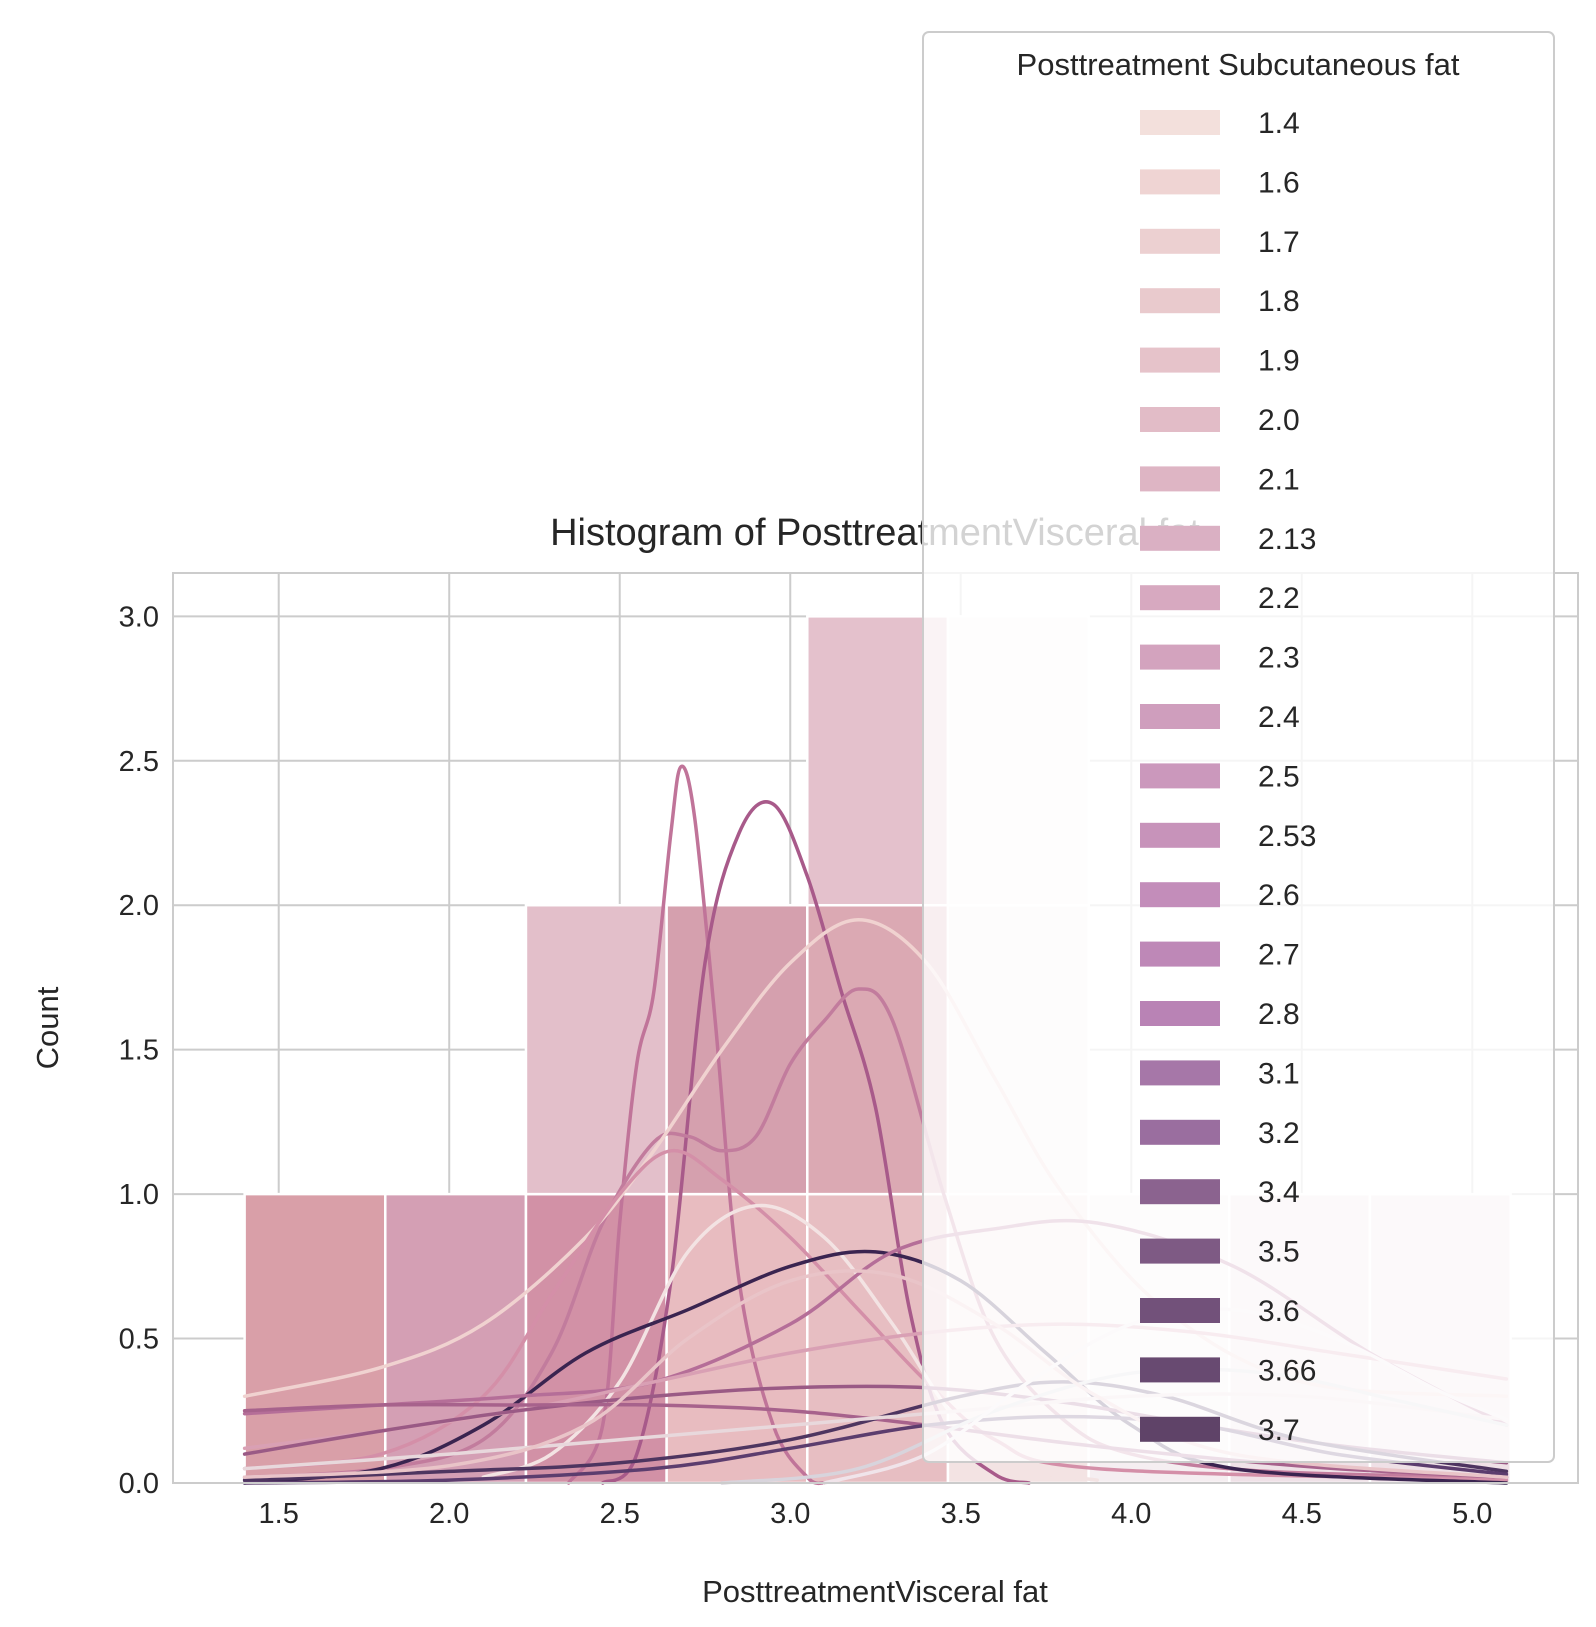 This screenshot has width=1596, height=1627. Describe the element at coordinates (1279, 182) in the screenshot. I see `legend-label-1: 1.6` at that location.